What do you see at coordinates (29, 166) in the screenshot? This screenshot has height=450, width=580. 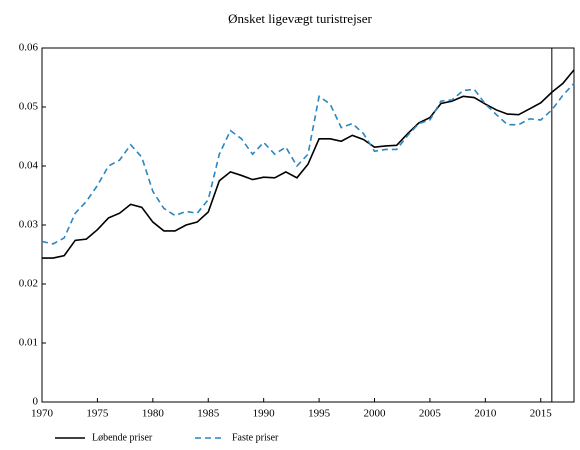 I see `y-tick-label: 0.04` at bounding box center [29, 166].